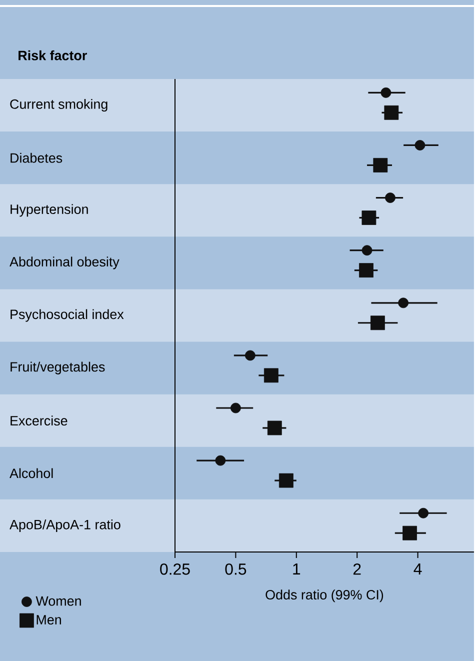 The width and height of the screenshot is (475, 661). What do you see at coordinates (357, 569) in the screenshot?
I see `x-tick-label: 2` at bounding box center [357, 569].